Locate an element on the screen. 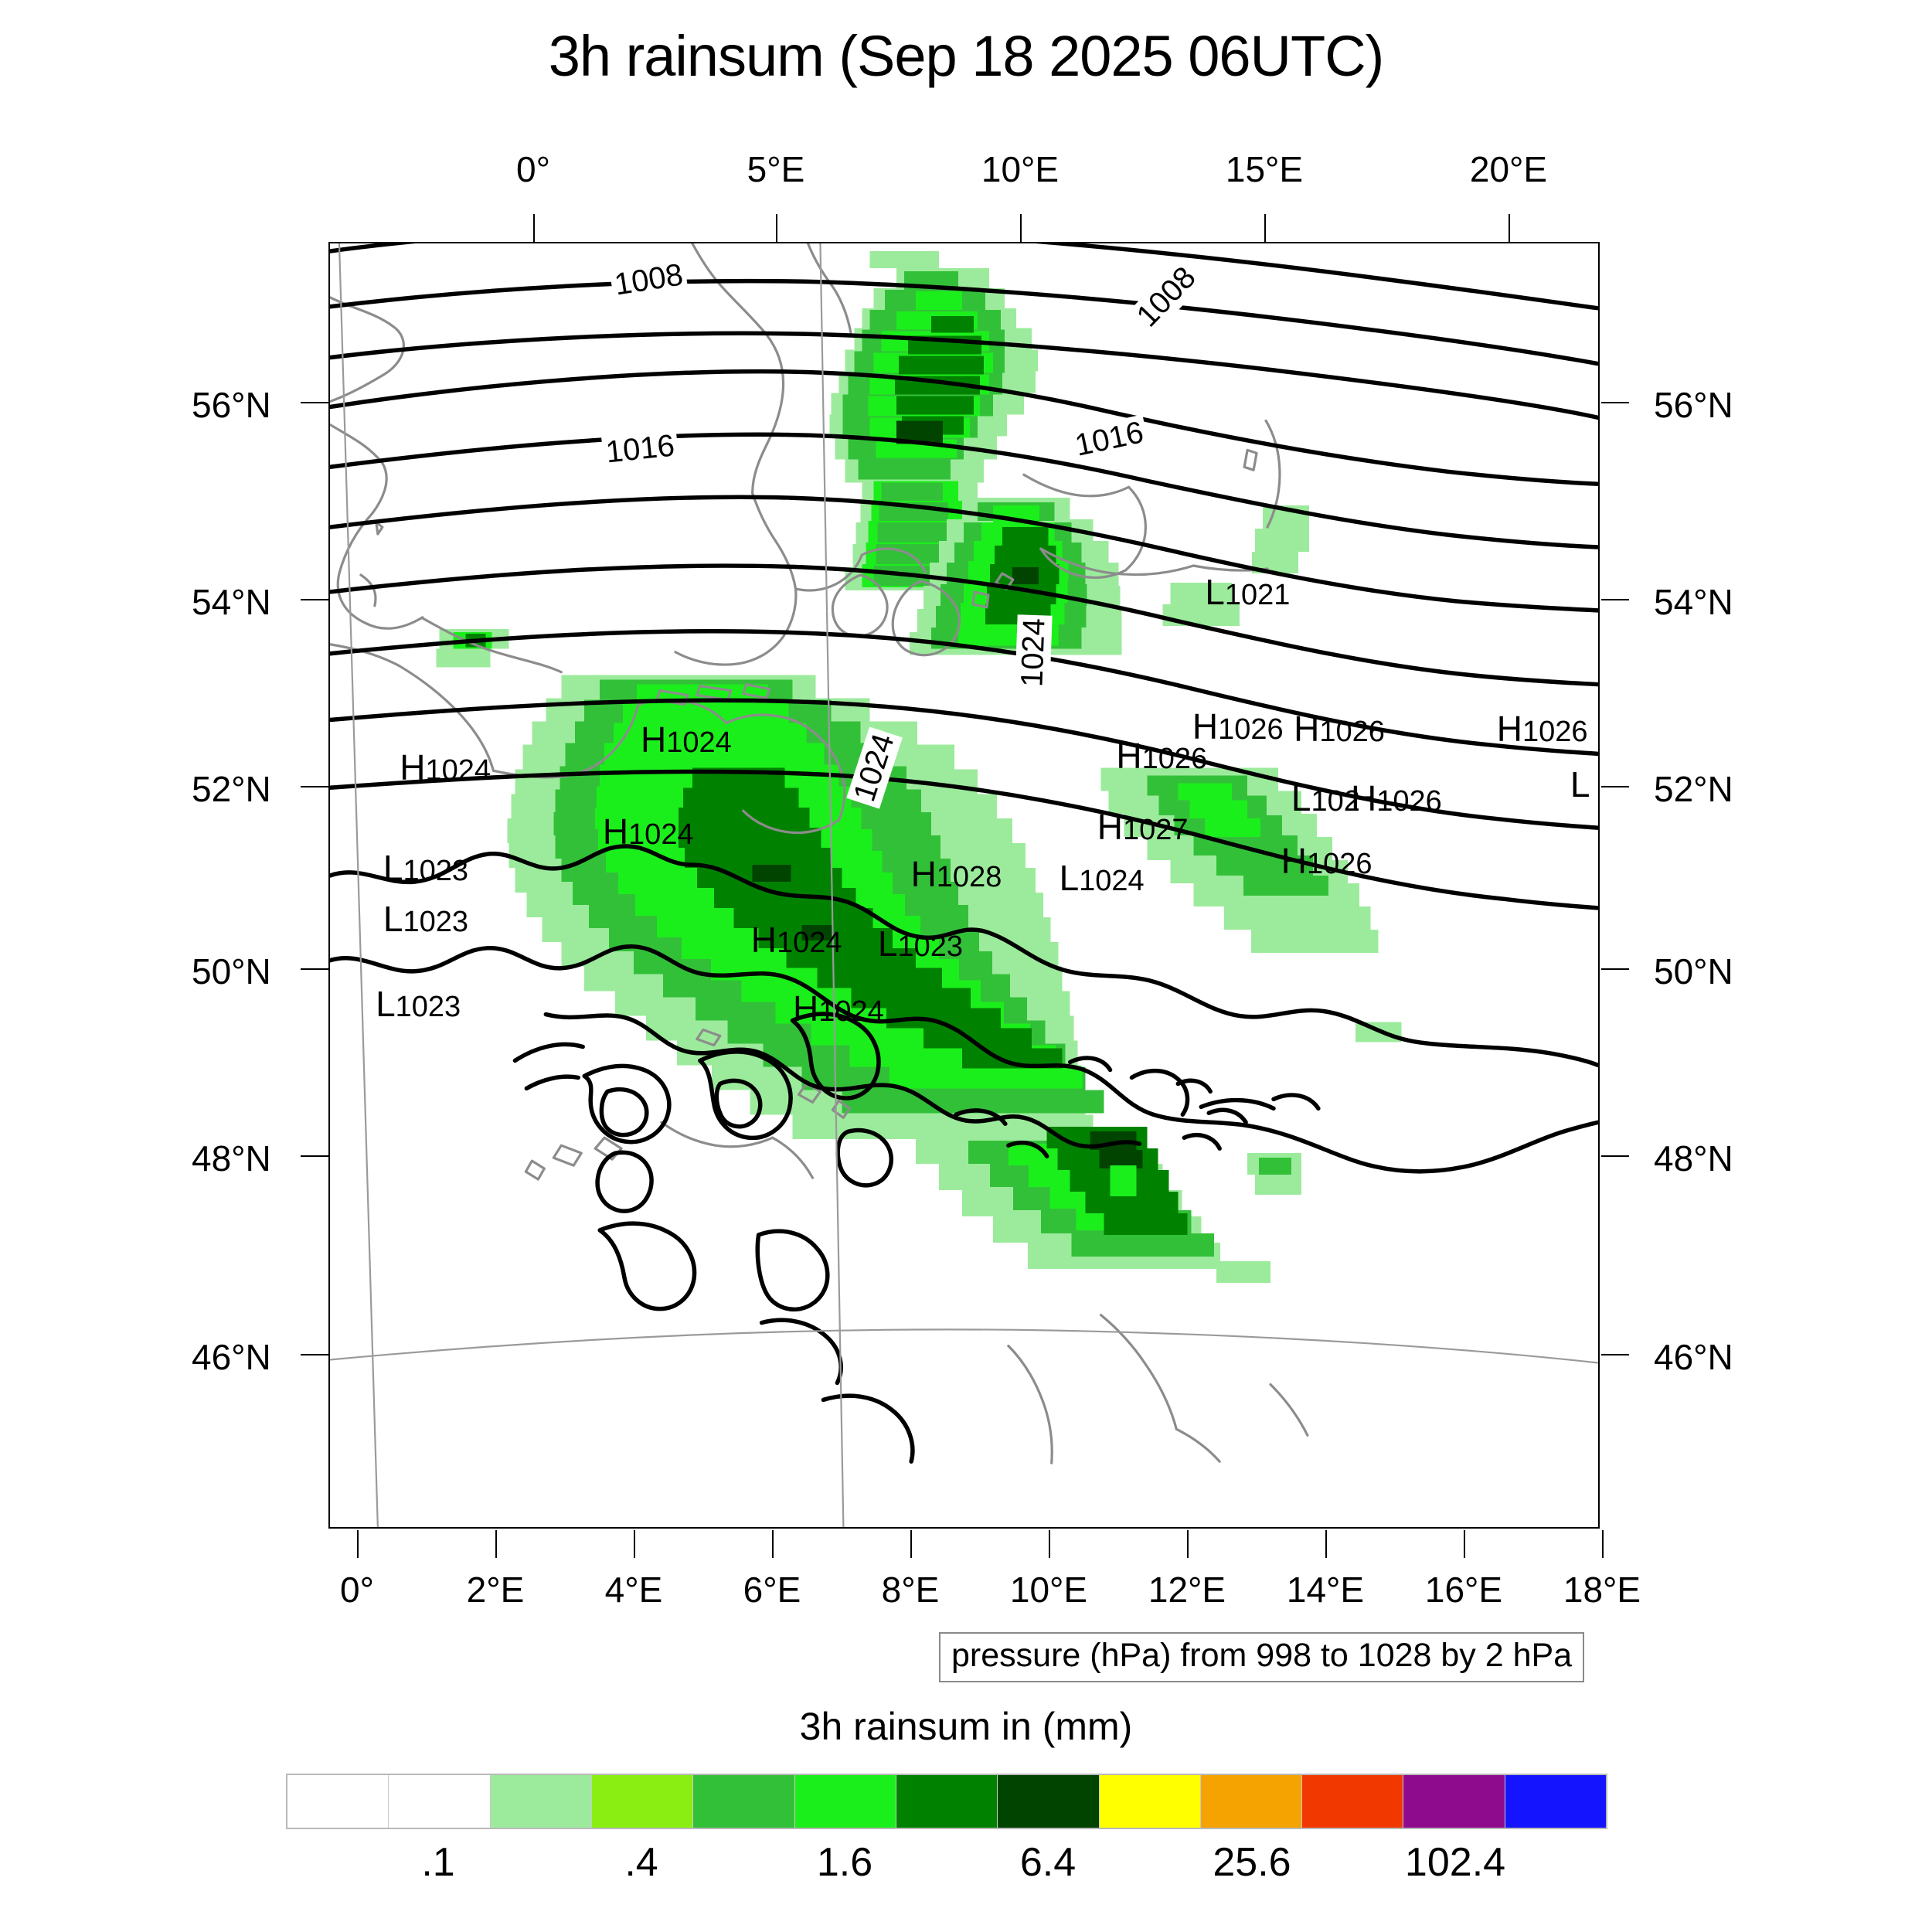  axis-label-right-52N: 52°N is located at coordinates (1694, 789).